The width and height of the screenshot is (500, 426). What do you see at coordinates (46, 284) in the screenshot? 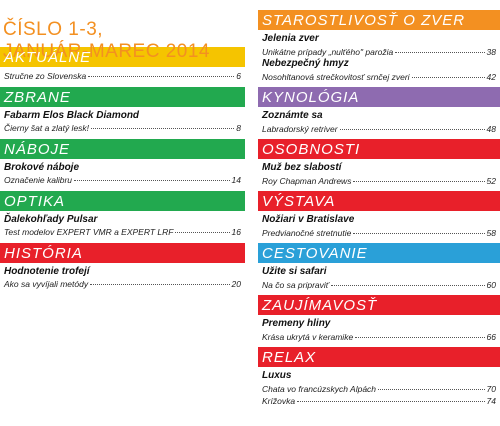
I see `entry-subtitle: Ako sa vyvíjali metódy` at bounding box center [46, 284].